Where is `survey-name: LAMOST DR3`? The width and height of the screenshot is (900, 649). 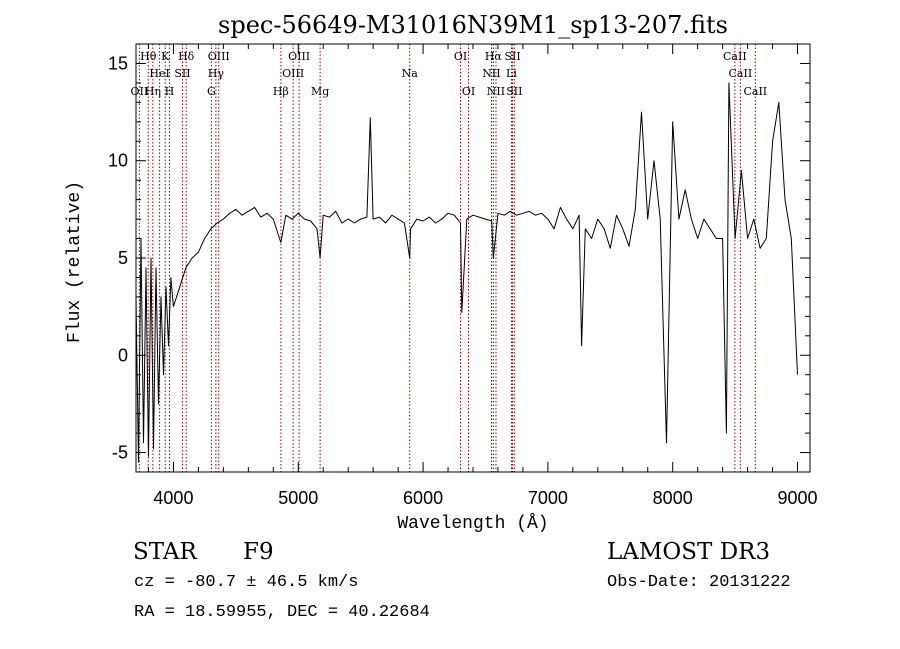 survey-name: LAMOST DR3 is located at coordinates (689, 552).